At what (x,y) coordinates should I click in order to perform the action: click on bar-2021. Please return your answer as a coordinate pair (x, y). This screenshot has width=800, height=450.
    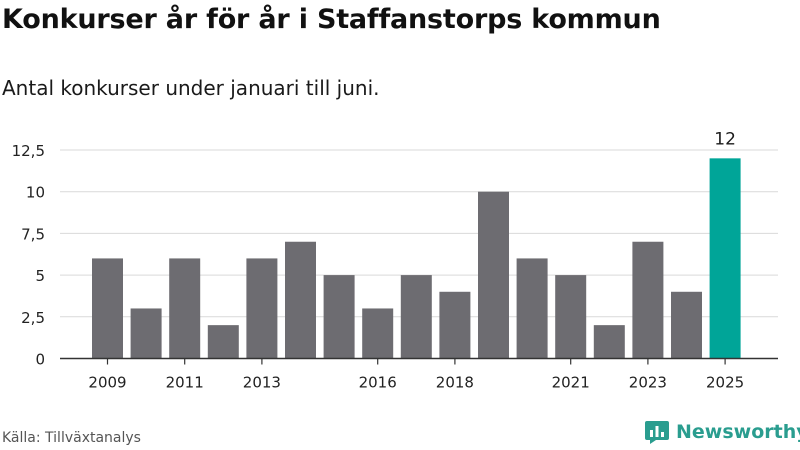
    Looking at the image, I should click on (571, 317).